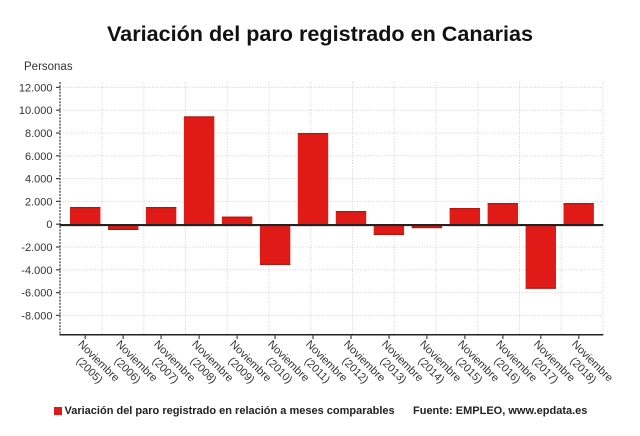 The width and height of the screenshot is (640, 436). I want to click on svg-text: -8.000, so click(36, 316).